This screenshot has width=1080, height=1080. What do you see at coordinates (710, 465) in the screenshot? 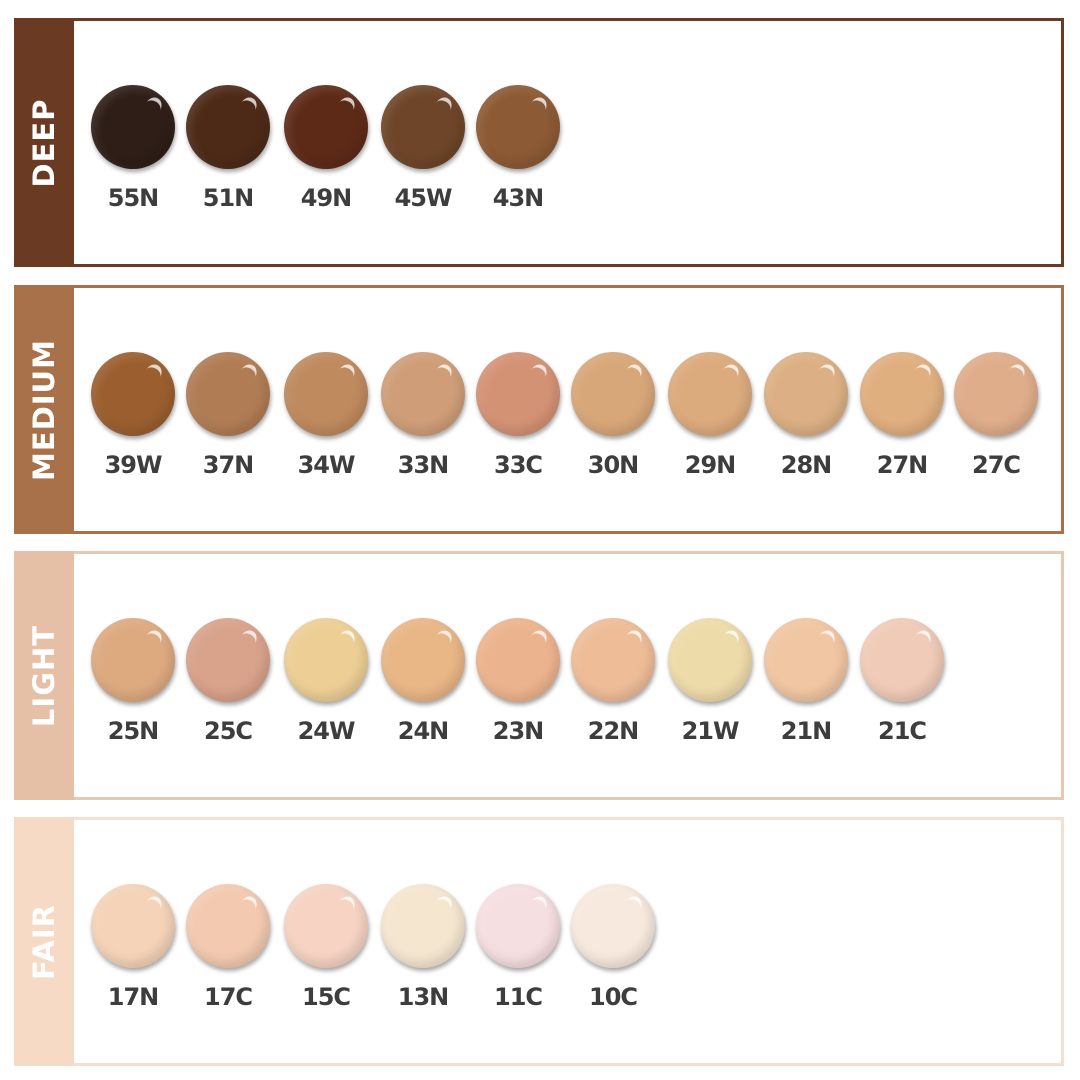
I see `shade-code: 29N` at bounding box center [710, 465].